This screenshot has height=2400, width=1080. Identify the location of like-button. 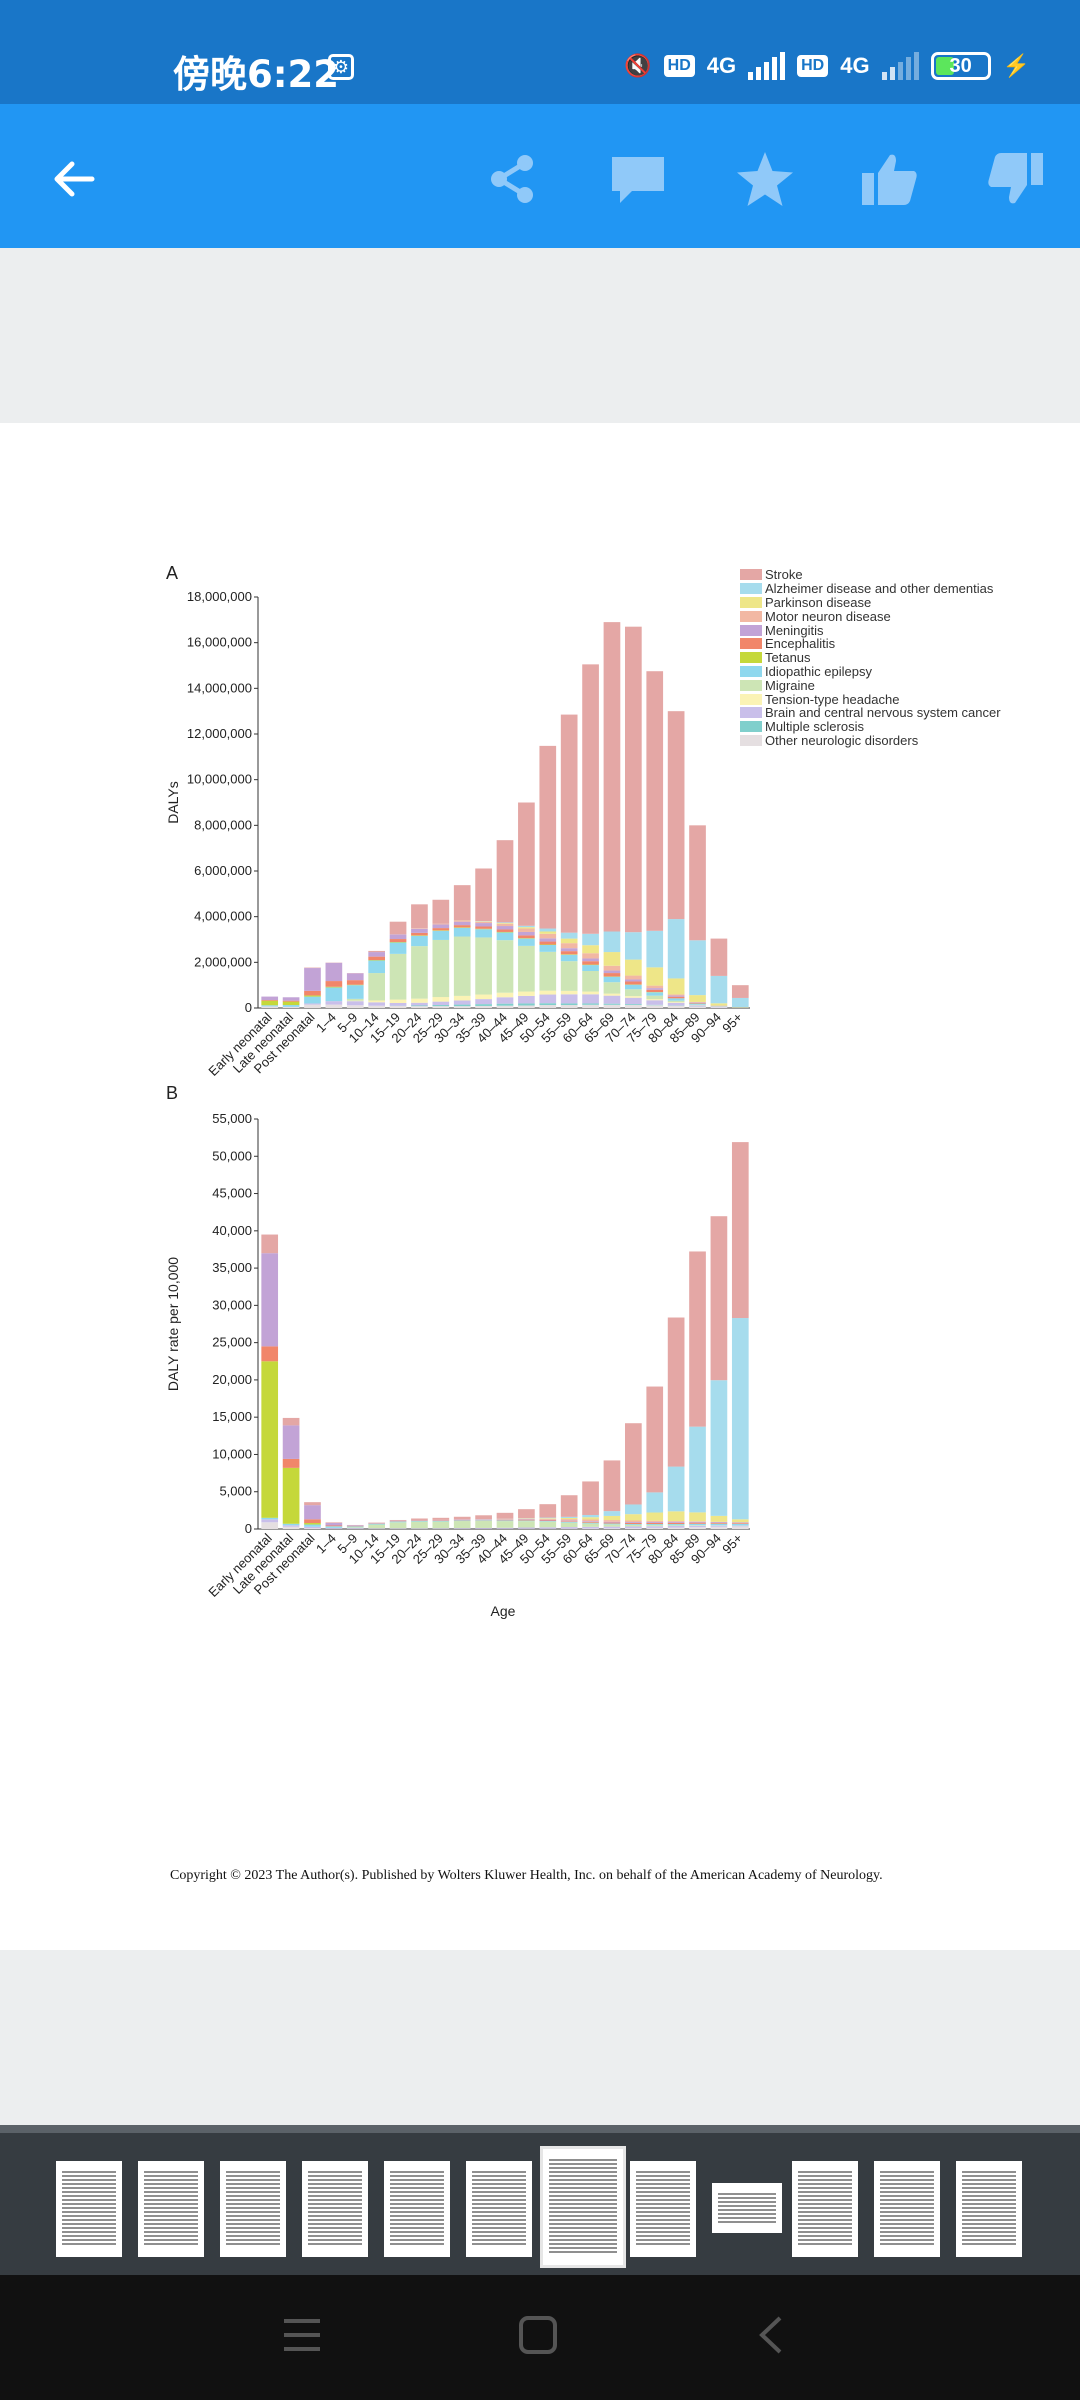
(890, 179).